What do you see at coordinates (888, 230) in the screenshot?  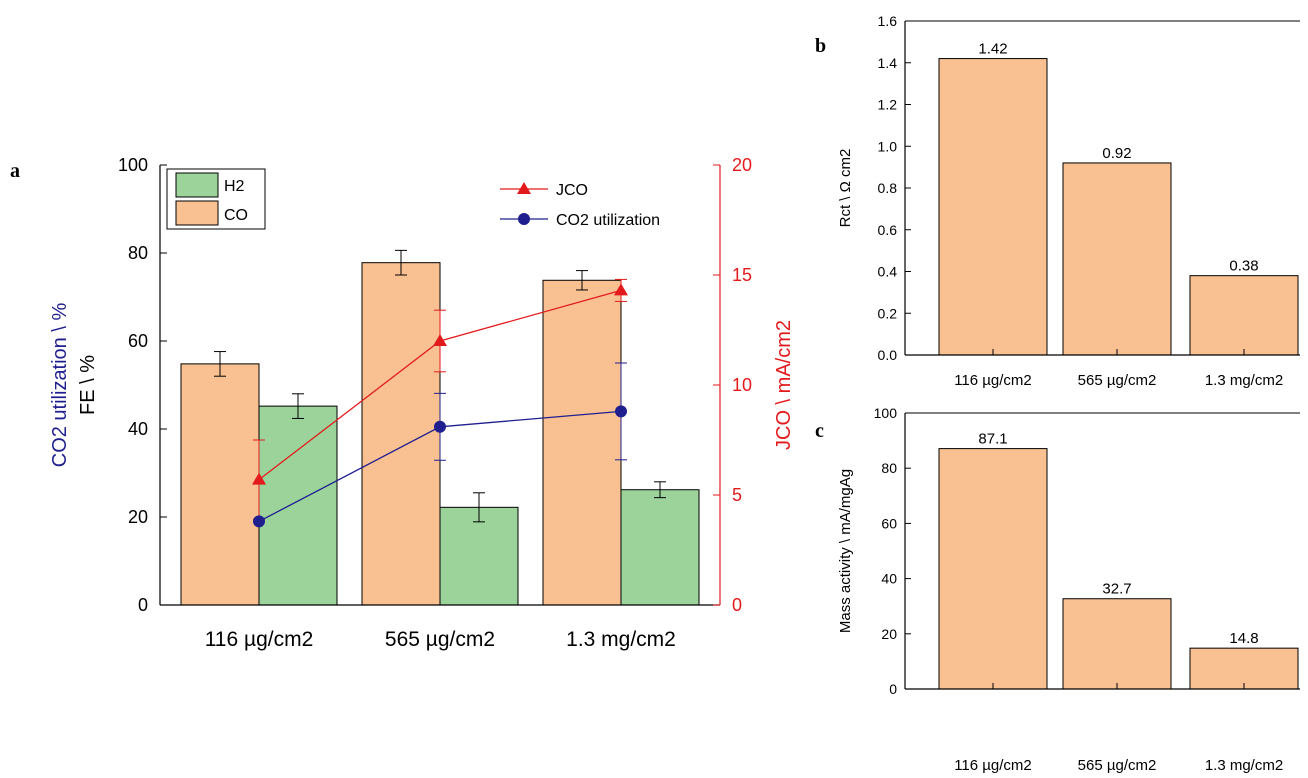 I see `y-tick-label: 0.6` at bounding box center [888, 230].